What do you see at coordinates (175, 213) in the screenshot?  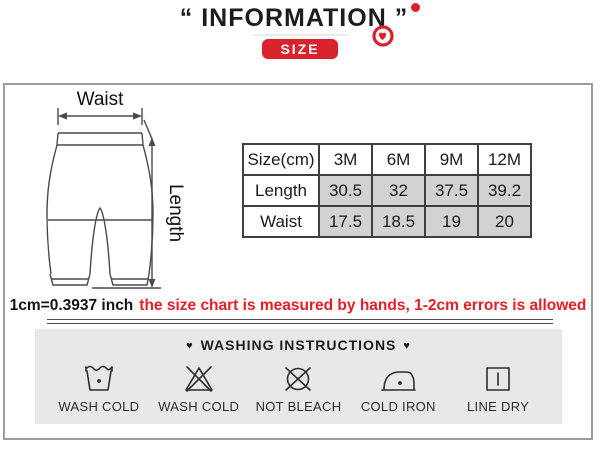 I see `length-label: Length` at bounding box center [175, 213].